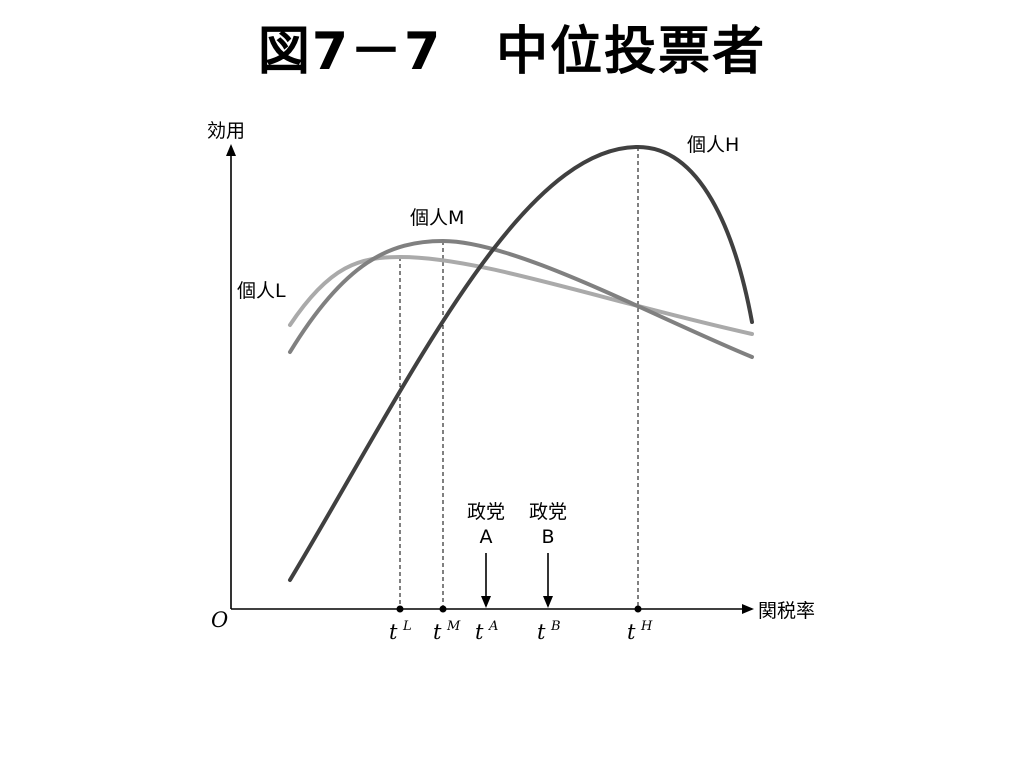  I want to click on curve-label-individual-m: 個人M, so click(437, 218).